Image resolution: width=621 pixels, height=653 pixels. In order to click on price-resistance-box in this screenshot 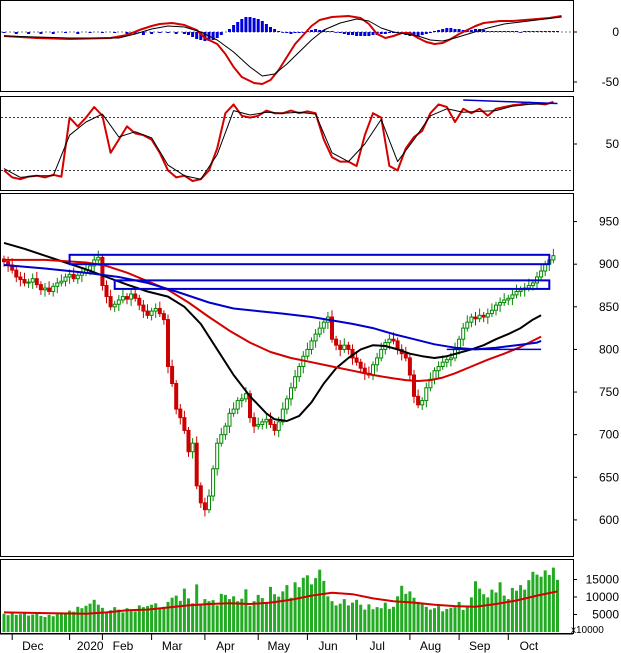, I will do `click(309, 259)`.